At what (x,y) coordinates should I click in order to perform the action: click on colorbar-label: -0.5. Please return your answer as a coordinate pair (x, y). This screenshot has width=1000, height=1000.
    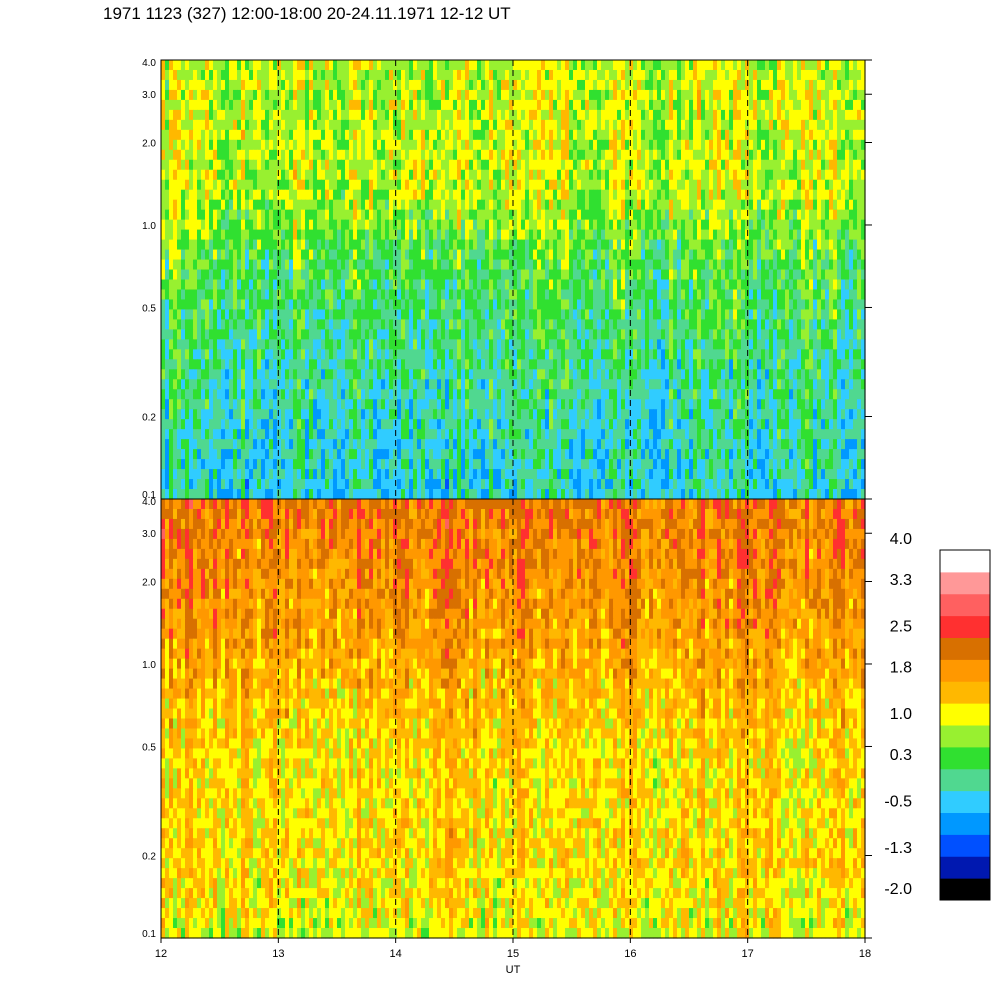
    Looking at the image, I should click on (898, 802).